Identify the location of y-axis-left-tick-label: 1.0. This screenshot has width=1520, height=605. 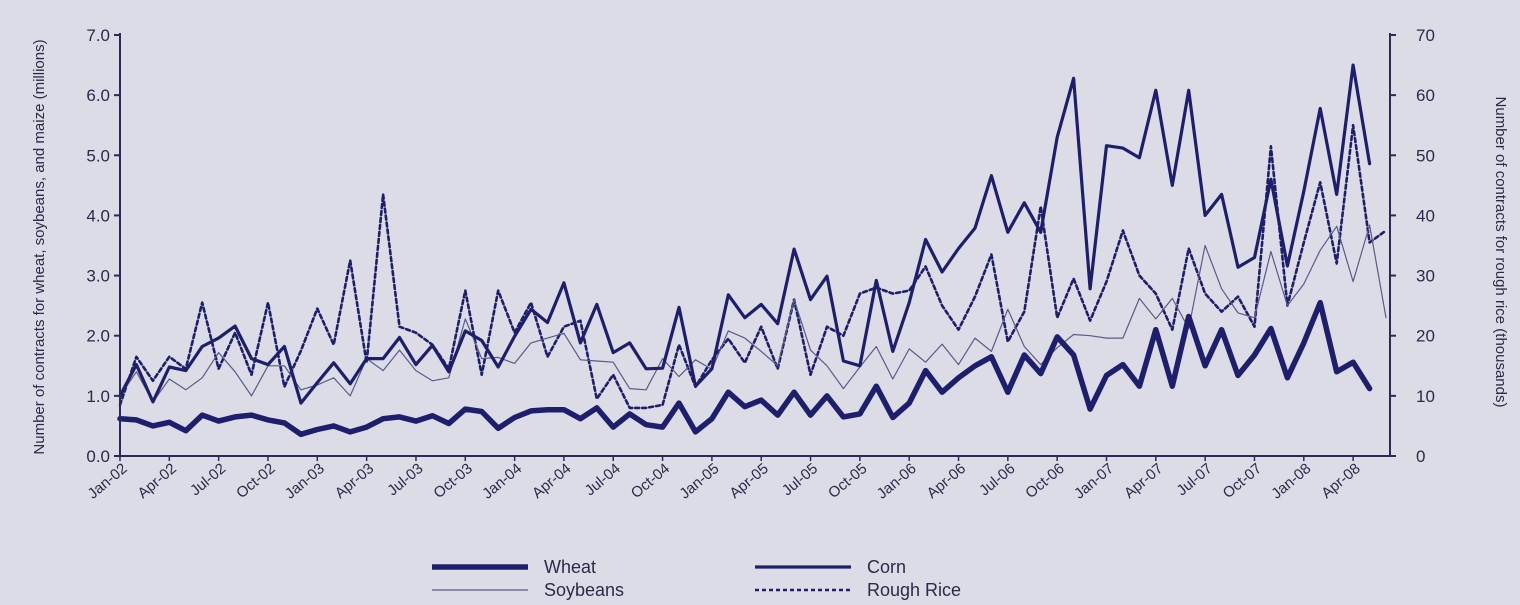
(98, 396).